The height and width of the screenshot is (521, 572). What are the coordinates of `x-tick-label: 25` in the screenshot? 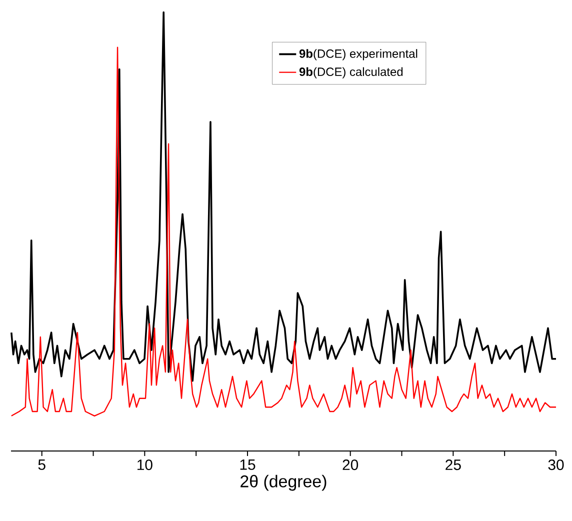 It's located at (453, 464).